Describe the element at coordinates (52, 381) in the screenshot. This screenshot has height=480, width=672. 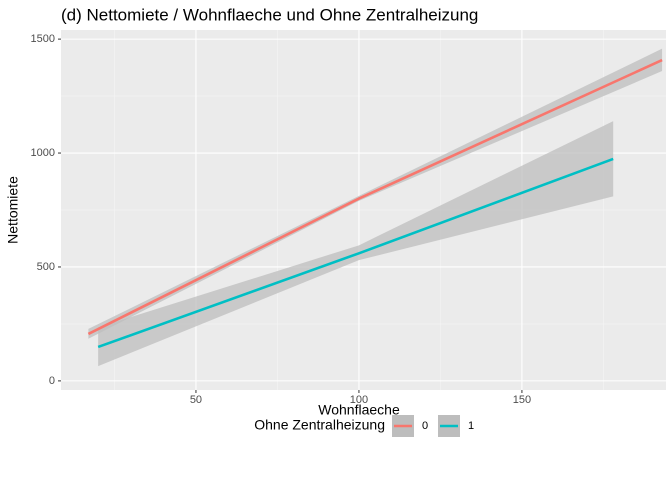
I see `y-tick-label: 0` at that location.